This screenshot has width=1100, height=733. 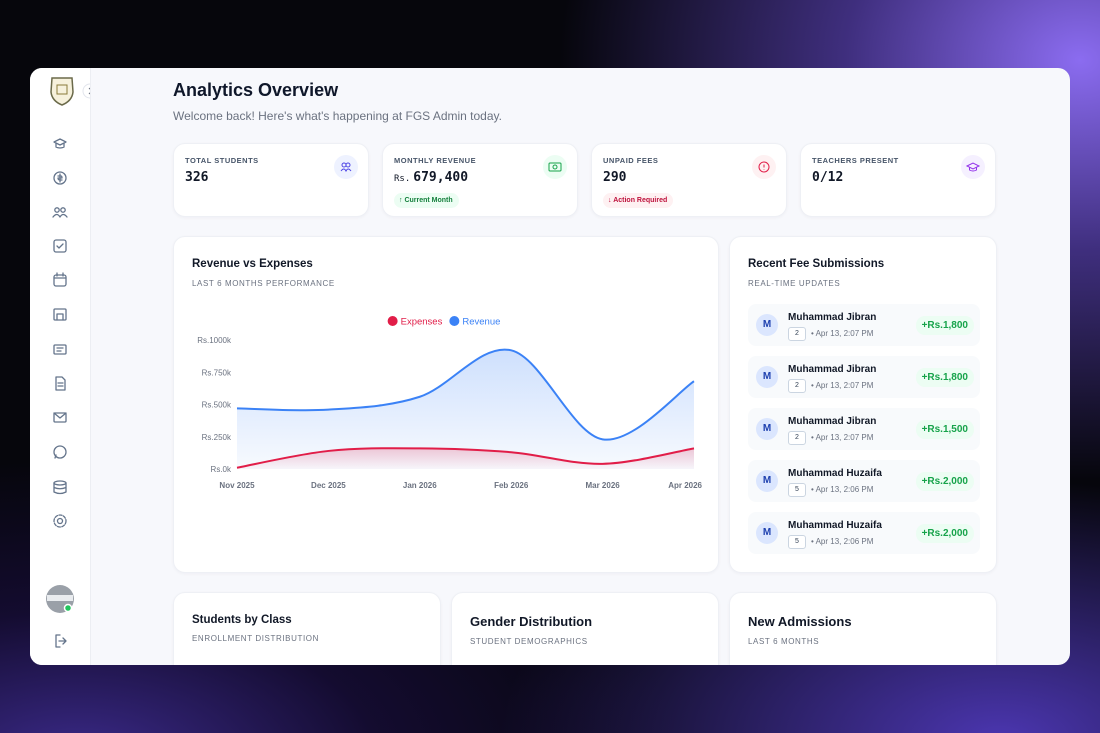 What do you see at coordinates (60, 487) in the screenshot?
I see `nav-database` at bounding box center [60, 487].